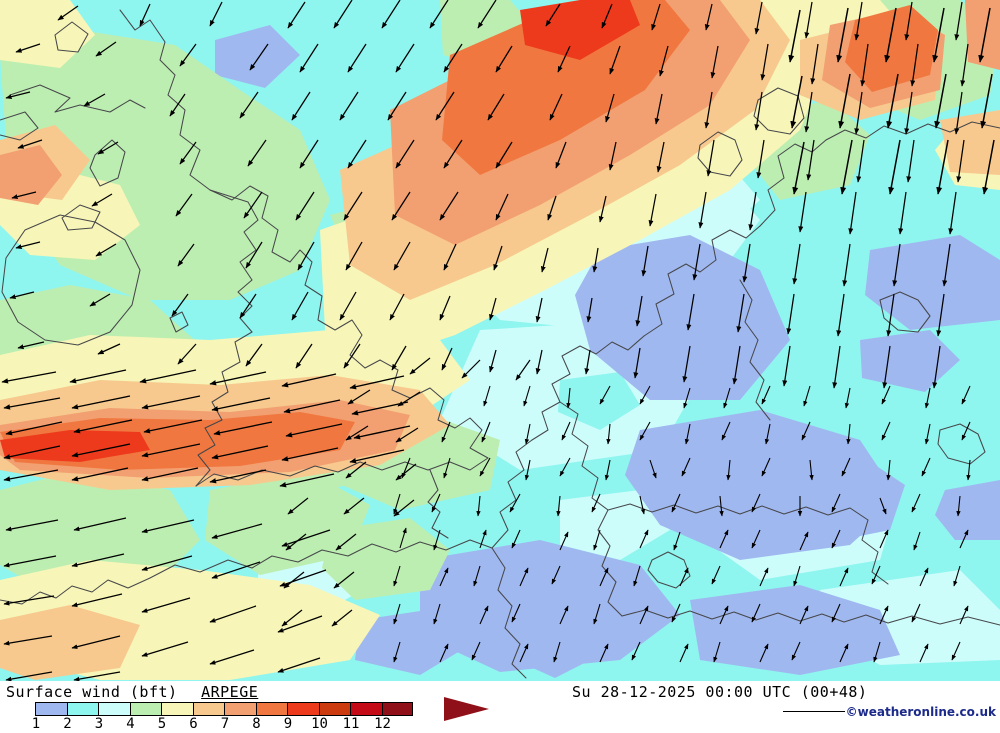 The image size is (1000, 733). What do you see at coordinates (920, 712) in the screenshot?
I see `credit-text: ©weatheronline.co.uk` at bounding box center [920, 712].